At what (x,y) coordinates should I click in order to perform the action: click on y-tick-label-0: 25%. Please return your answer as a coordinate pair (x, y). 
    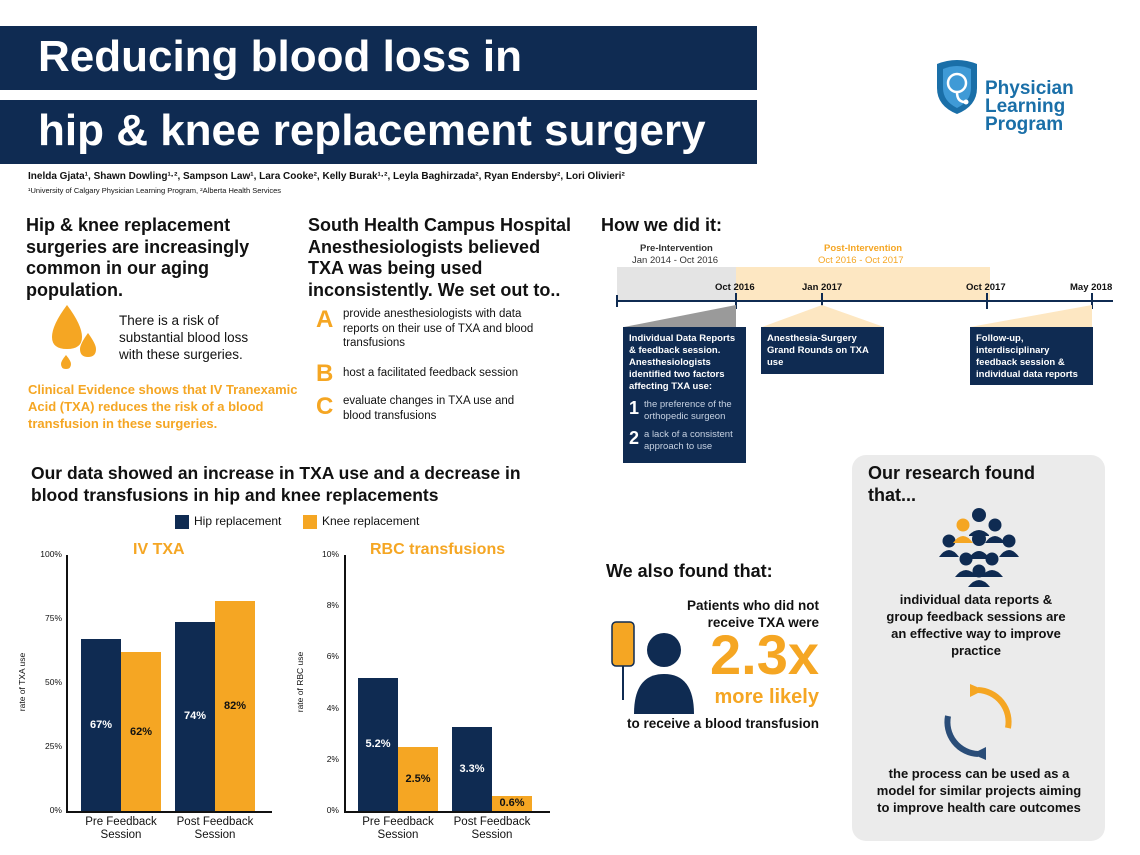
    Looking at the image, I should click on (53, 746).